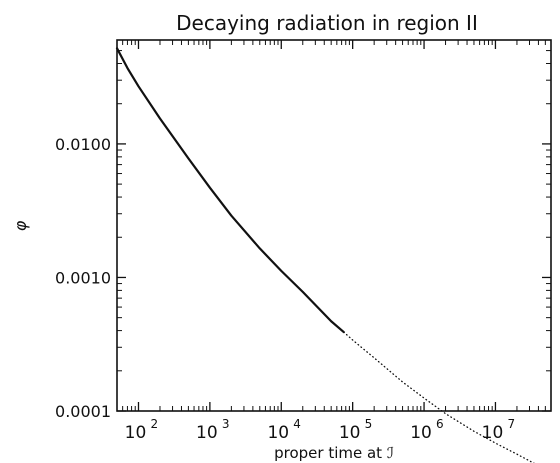  What do you see at coordinates (327, 23) in the screenshot?
I see `chart-title: Decaying radiation in region II` at bounding box center [327, 23].